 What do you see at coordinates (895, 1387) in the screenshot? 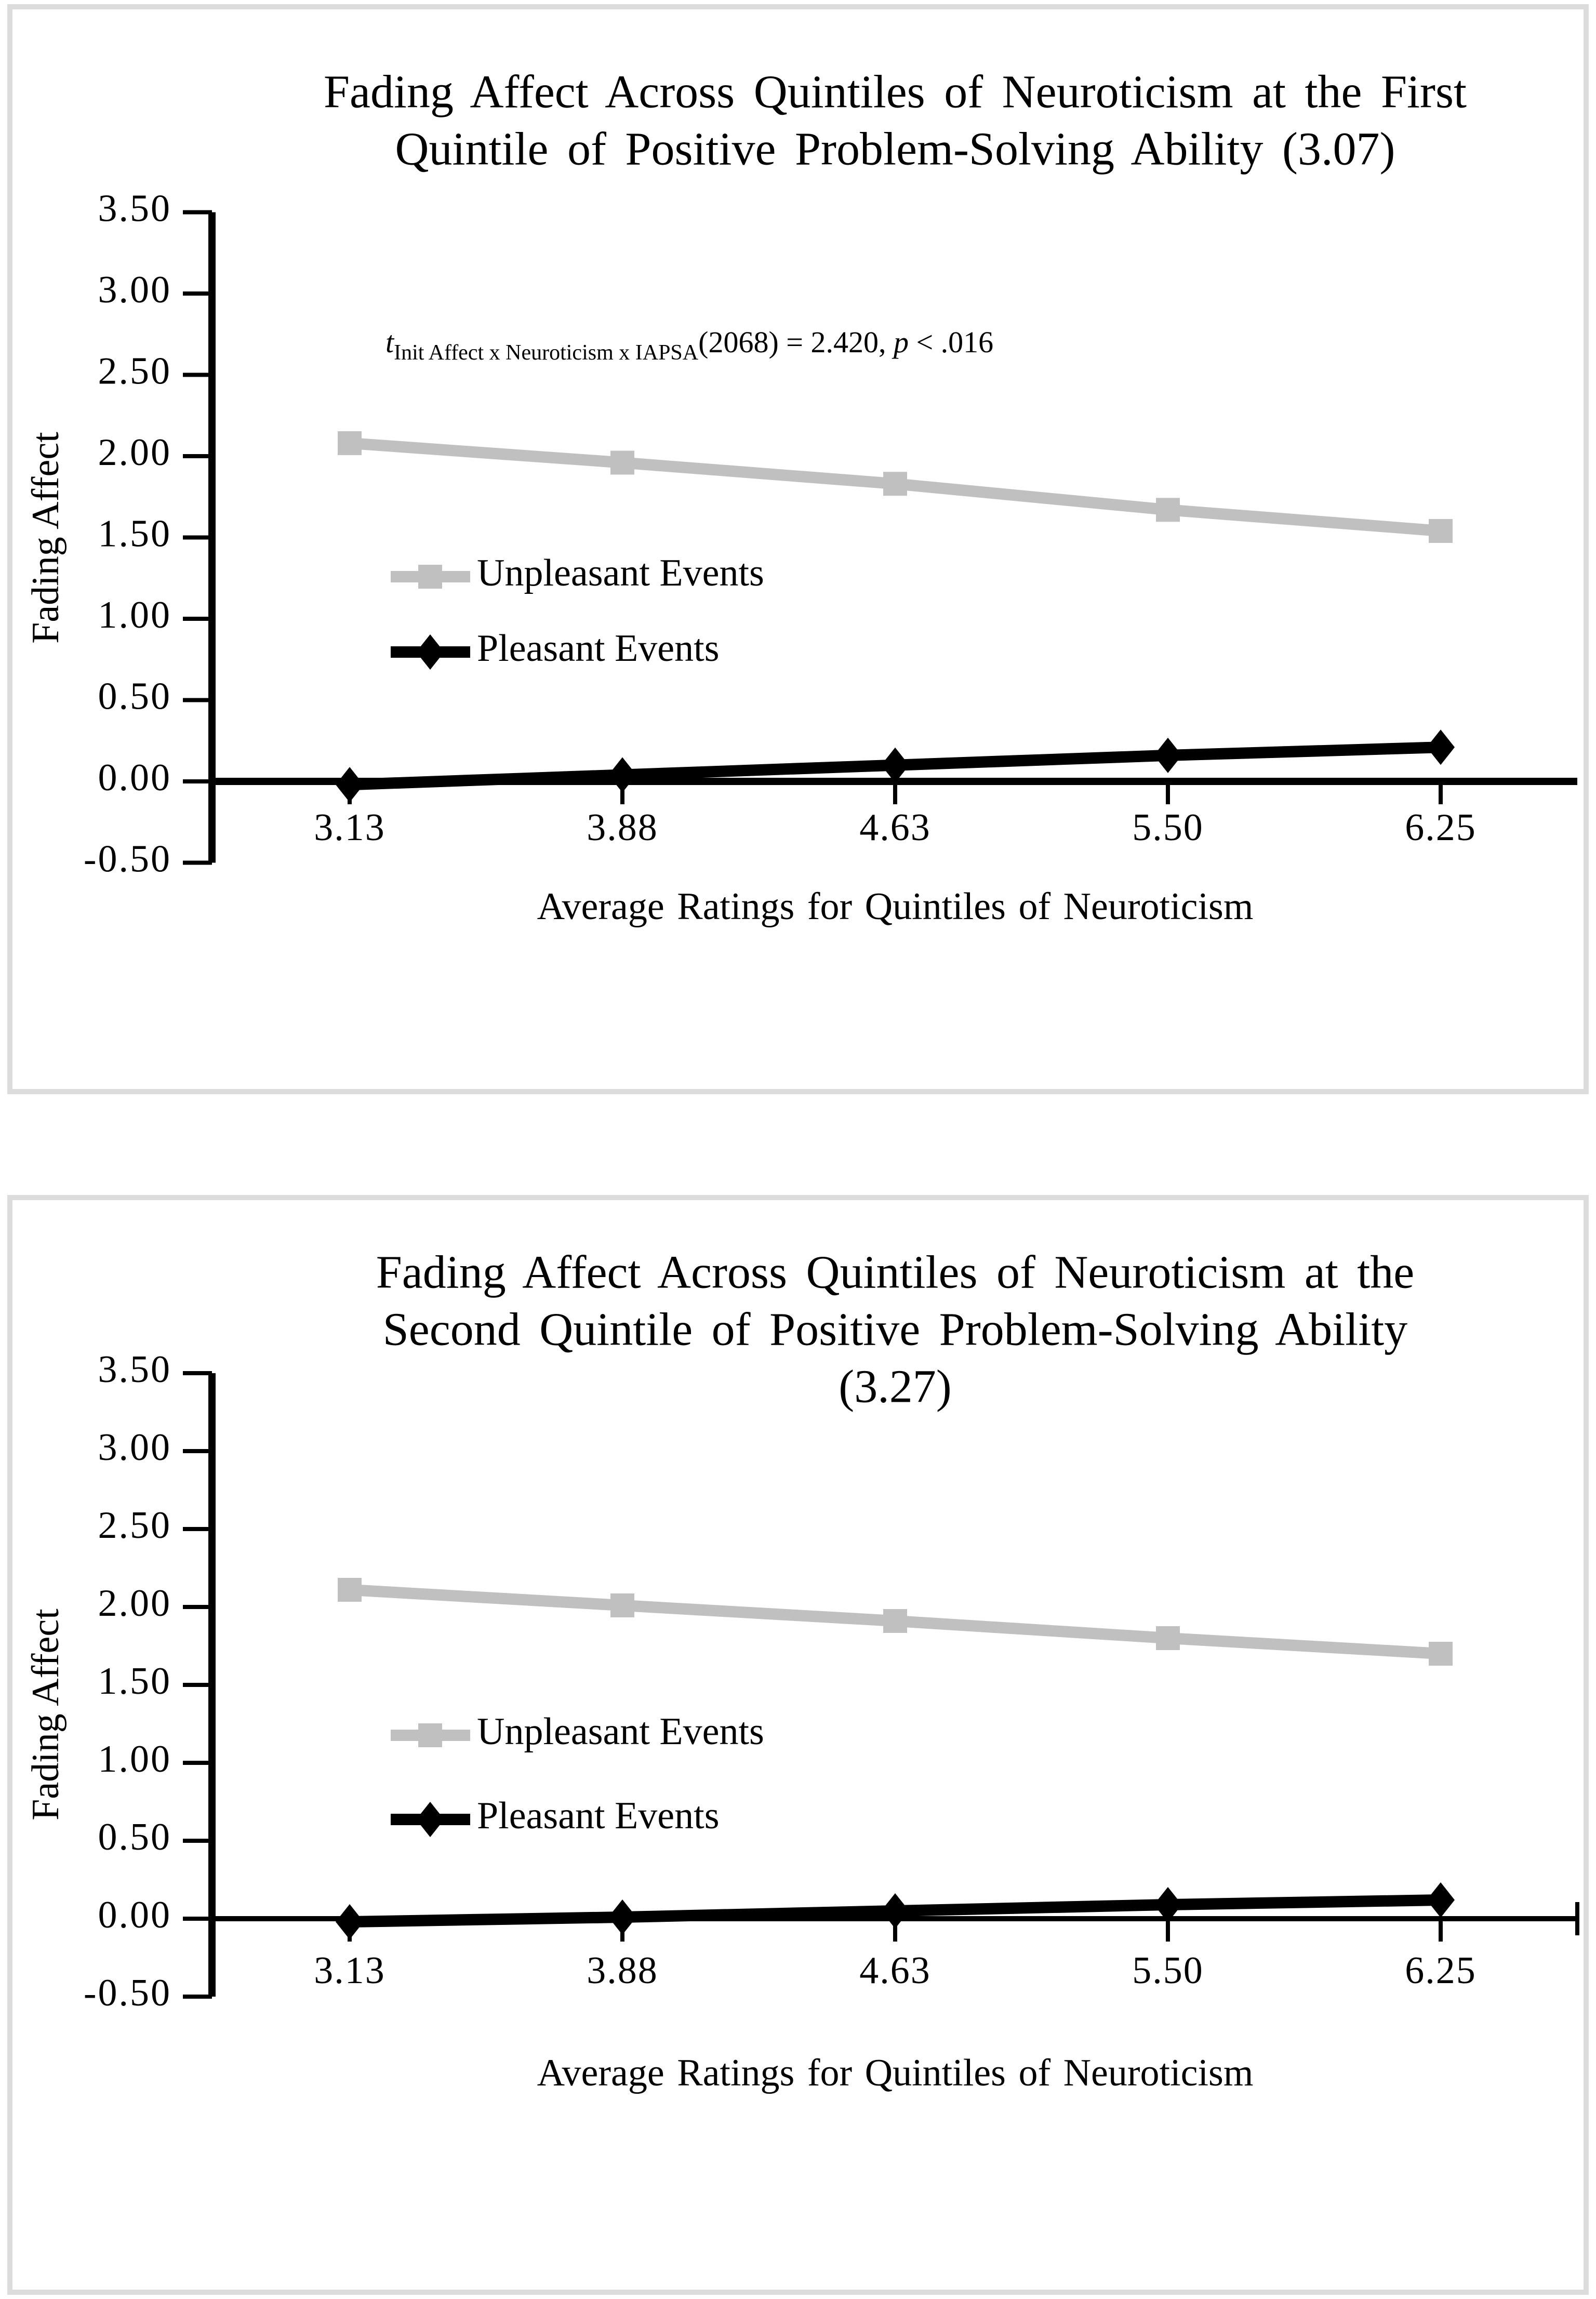
I see `chart-title-line: (3.27)` at bounding box center [895, 1387].